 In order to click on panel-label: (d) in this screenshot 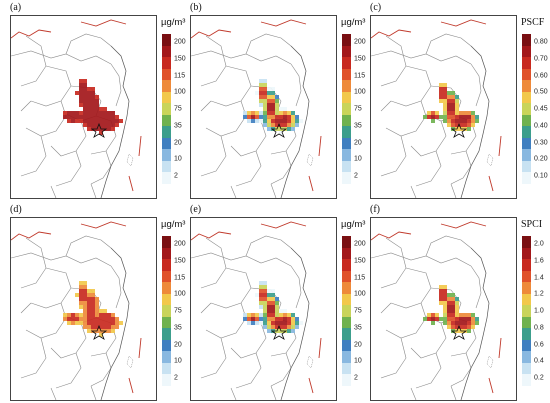, I will do `click(16, 209)`.